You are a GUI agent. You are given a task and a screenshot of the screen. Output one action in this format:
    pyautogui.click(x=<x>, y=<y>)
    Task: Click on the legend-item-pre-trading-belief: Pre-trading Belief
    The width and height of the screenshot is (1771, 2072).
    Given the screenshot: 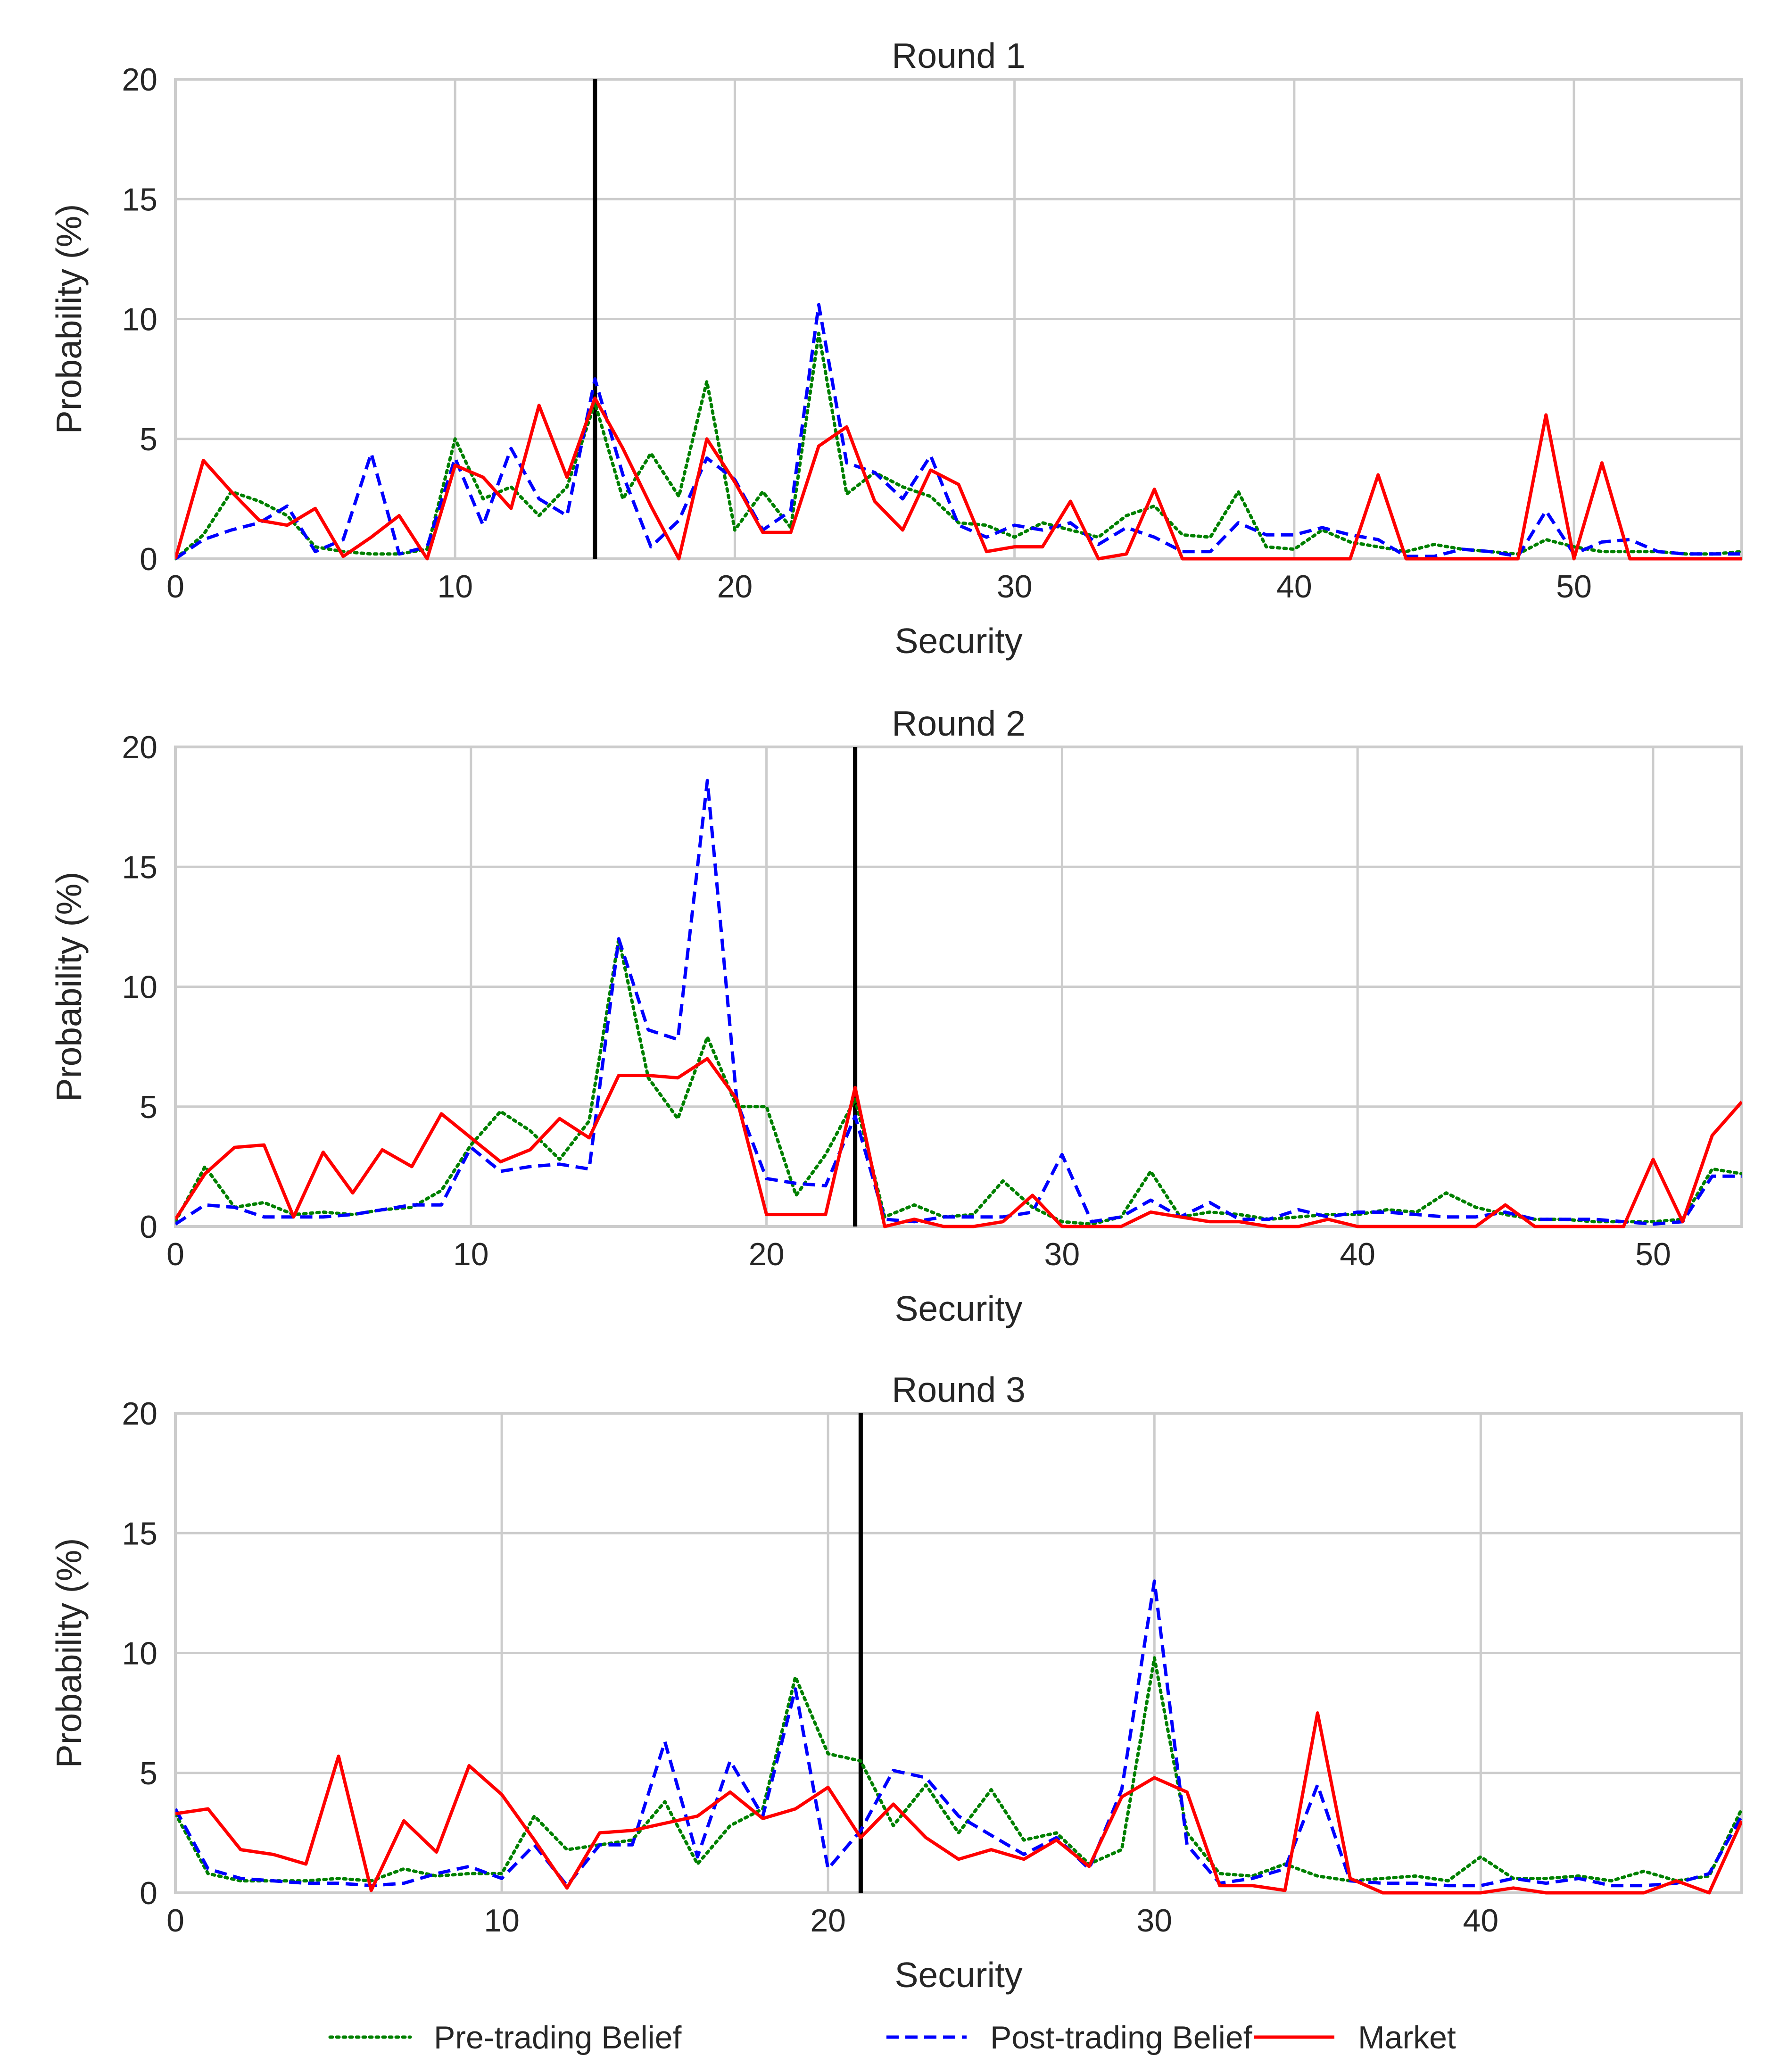 What is the action you would take?
    pyautogui.click(x=505, y=2038)
    